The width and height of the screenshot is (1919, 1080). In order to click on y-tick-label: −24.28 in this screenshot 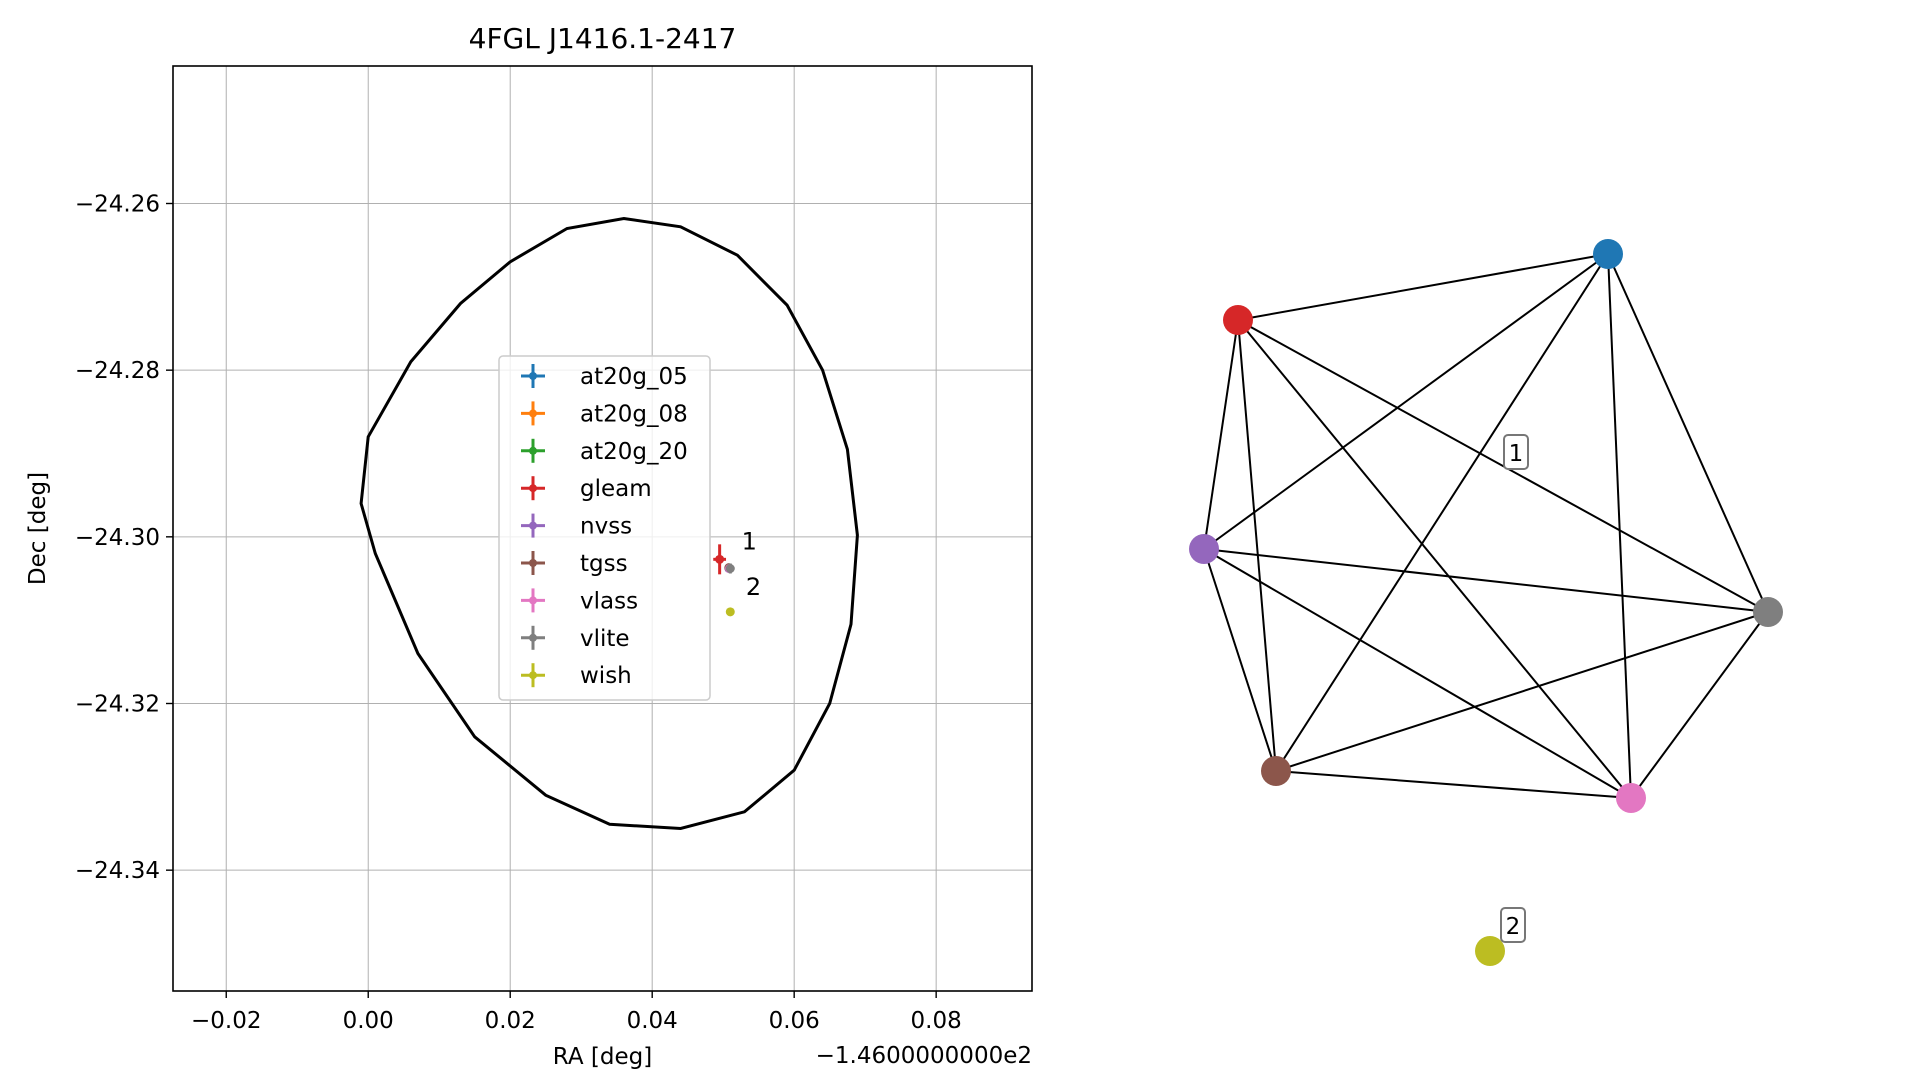, I will do `click(117, 371)`.